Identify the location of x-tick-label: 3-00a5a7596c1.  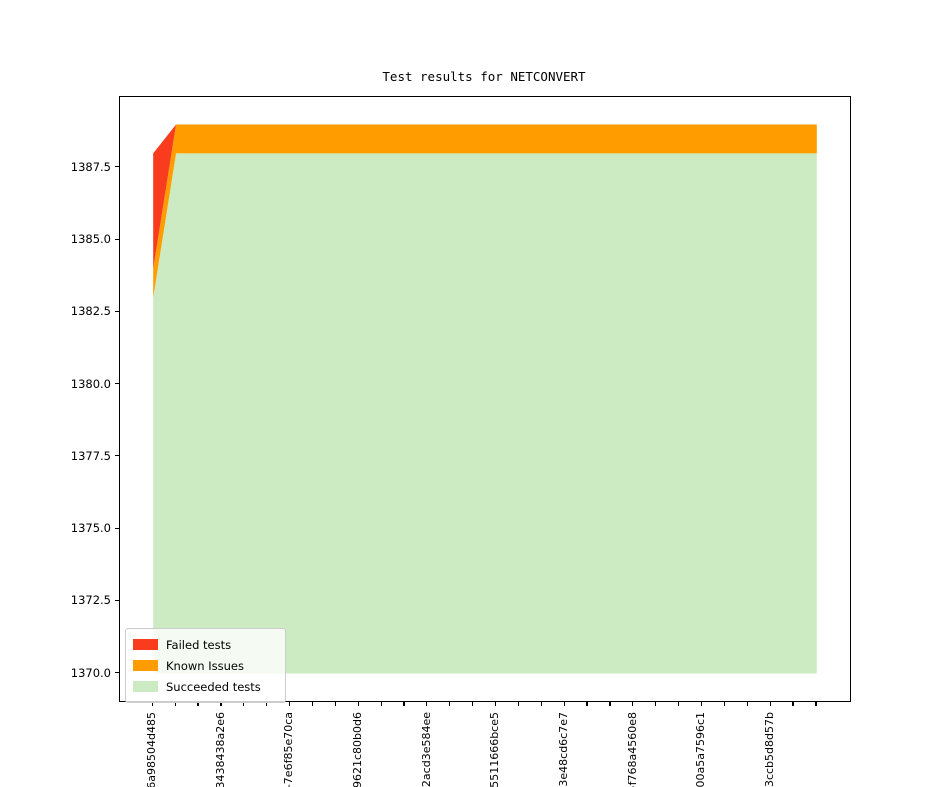
(701, 749).